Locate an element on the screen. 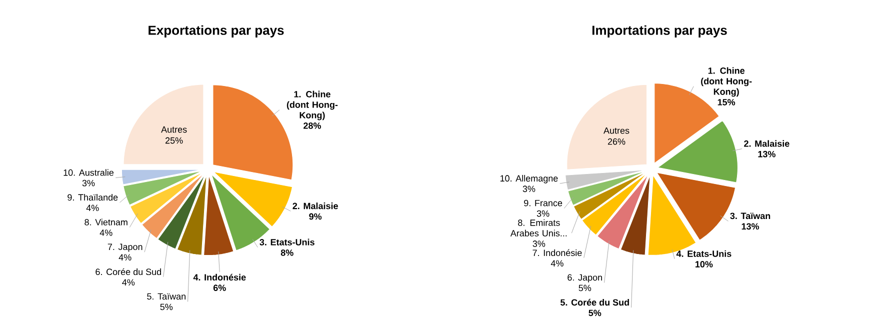 The image size is (887, 329). slice-label: 7. Japon is located at coordinates (125, 248).